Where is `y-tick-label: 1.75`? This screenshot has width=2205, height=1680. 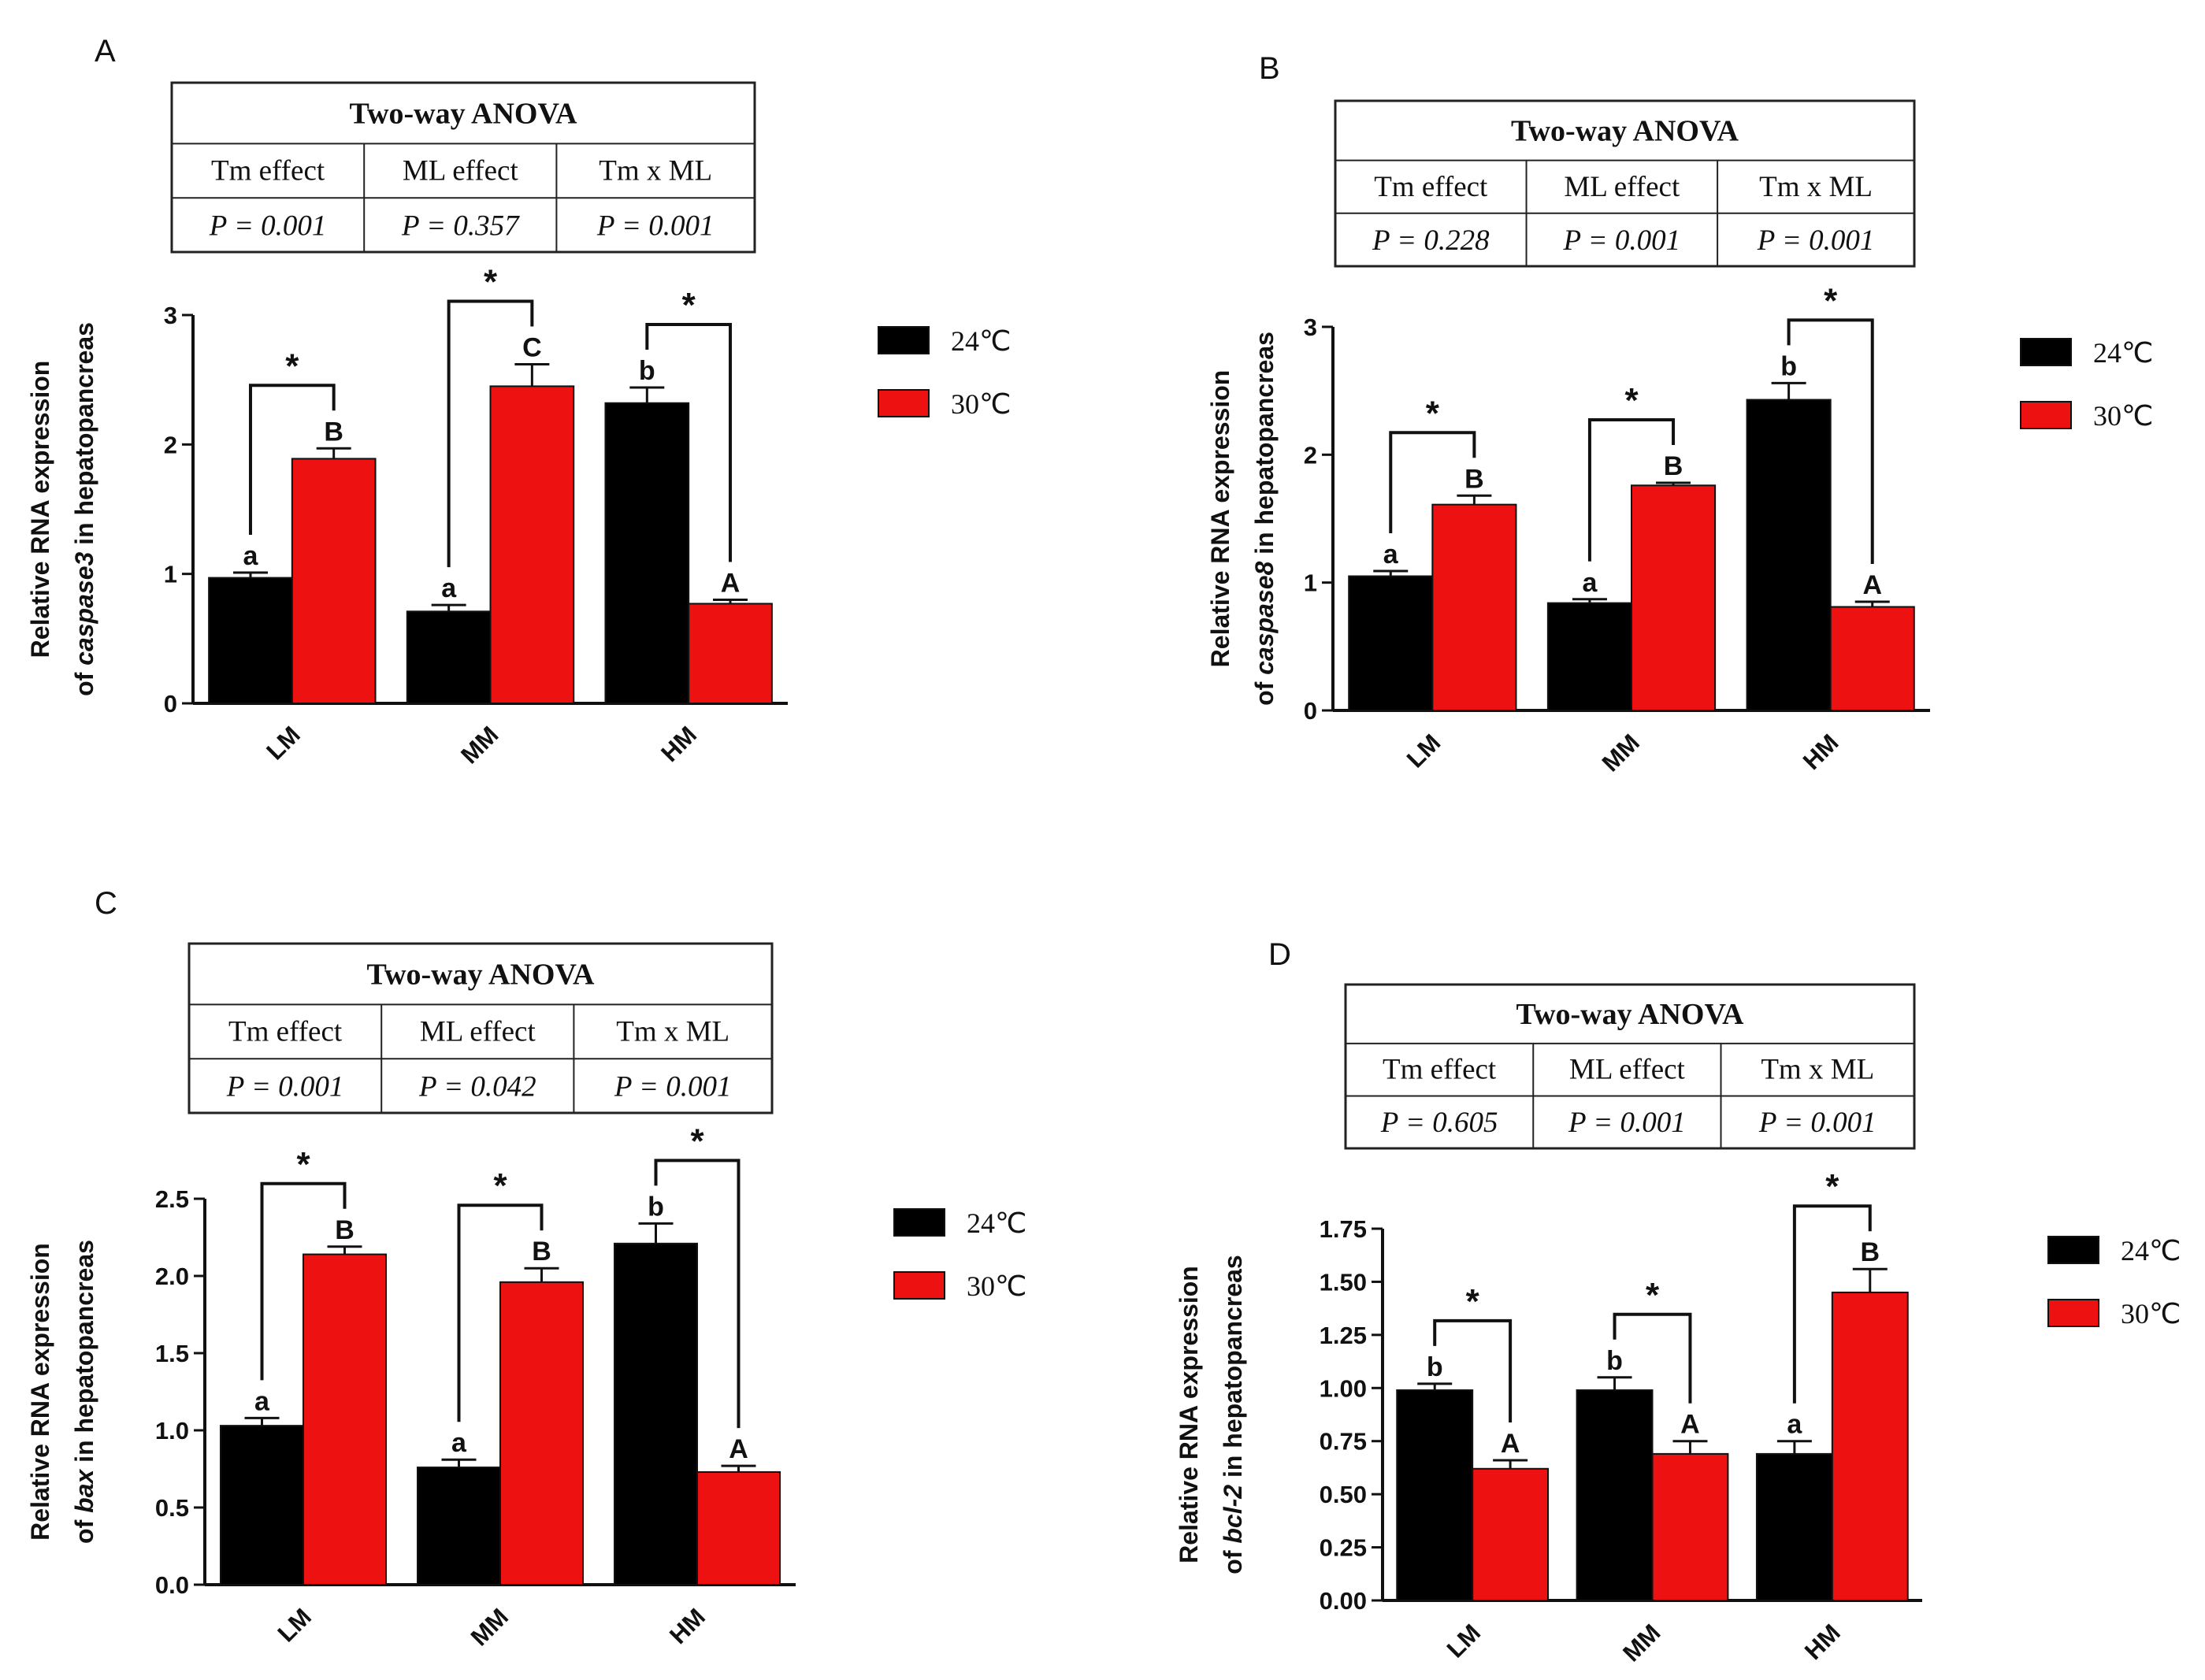 y-tick-label: 1.75 is located at coordinates (1343, 1229).